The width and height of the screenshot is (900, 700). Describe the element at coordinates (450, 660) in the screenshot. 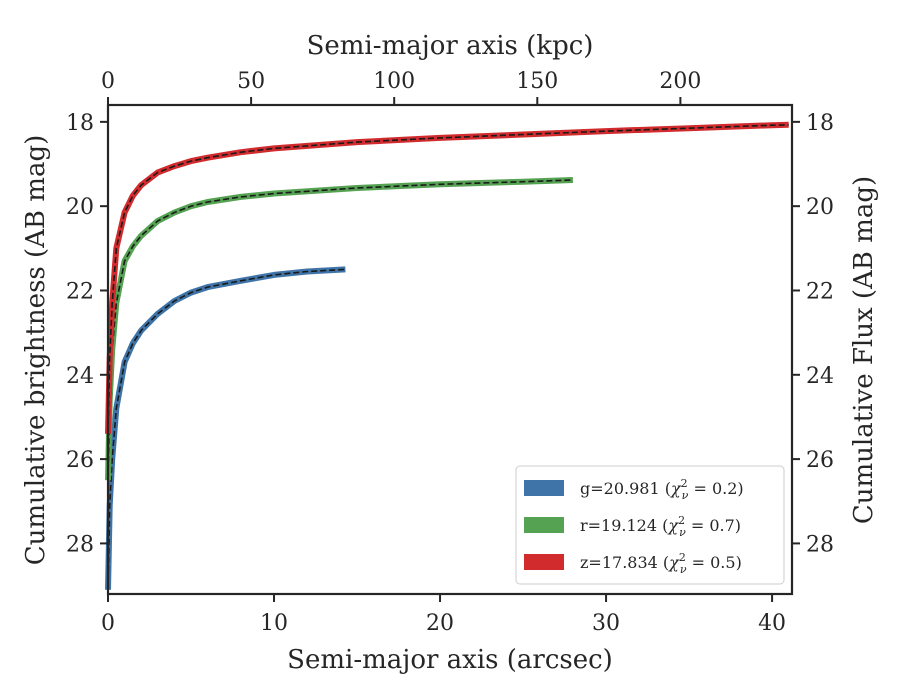

I see `x-axis-title: Semi-major axis (arcsec)` at that location.